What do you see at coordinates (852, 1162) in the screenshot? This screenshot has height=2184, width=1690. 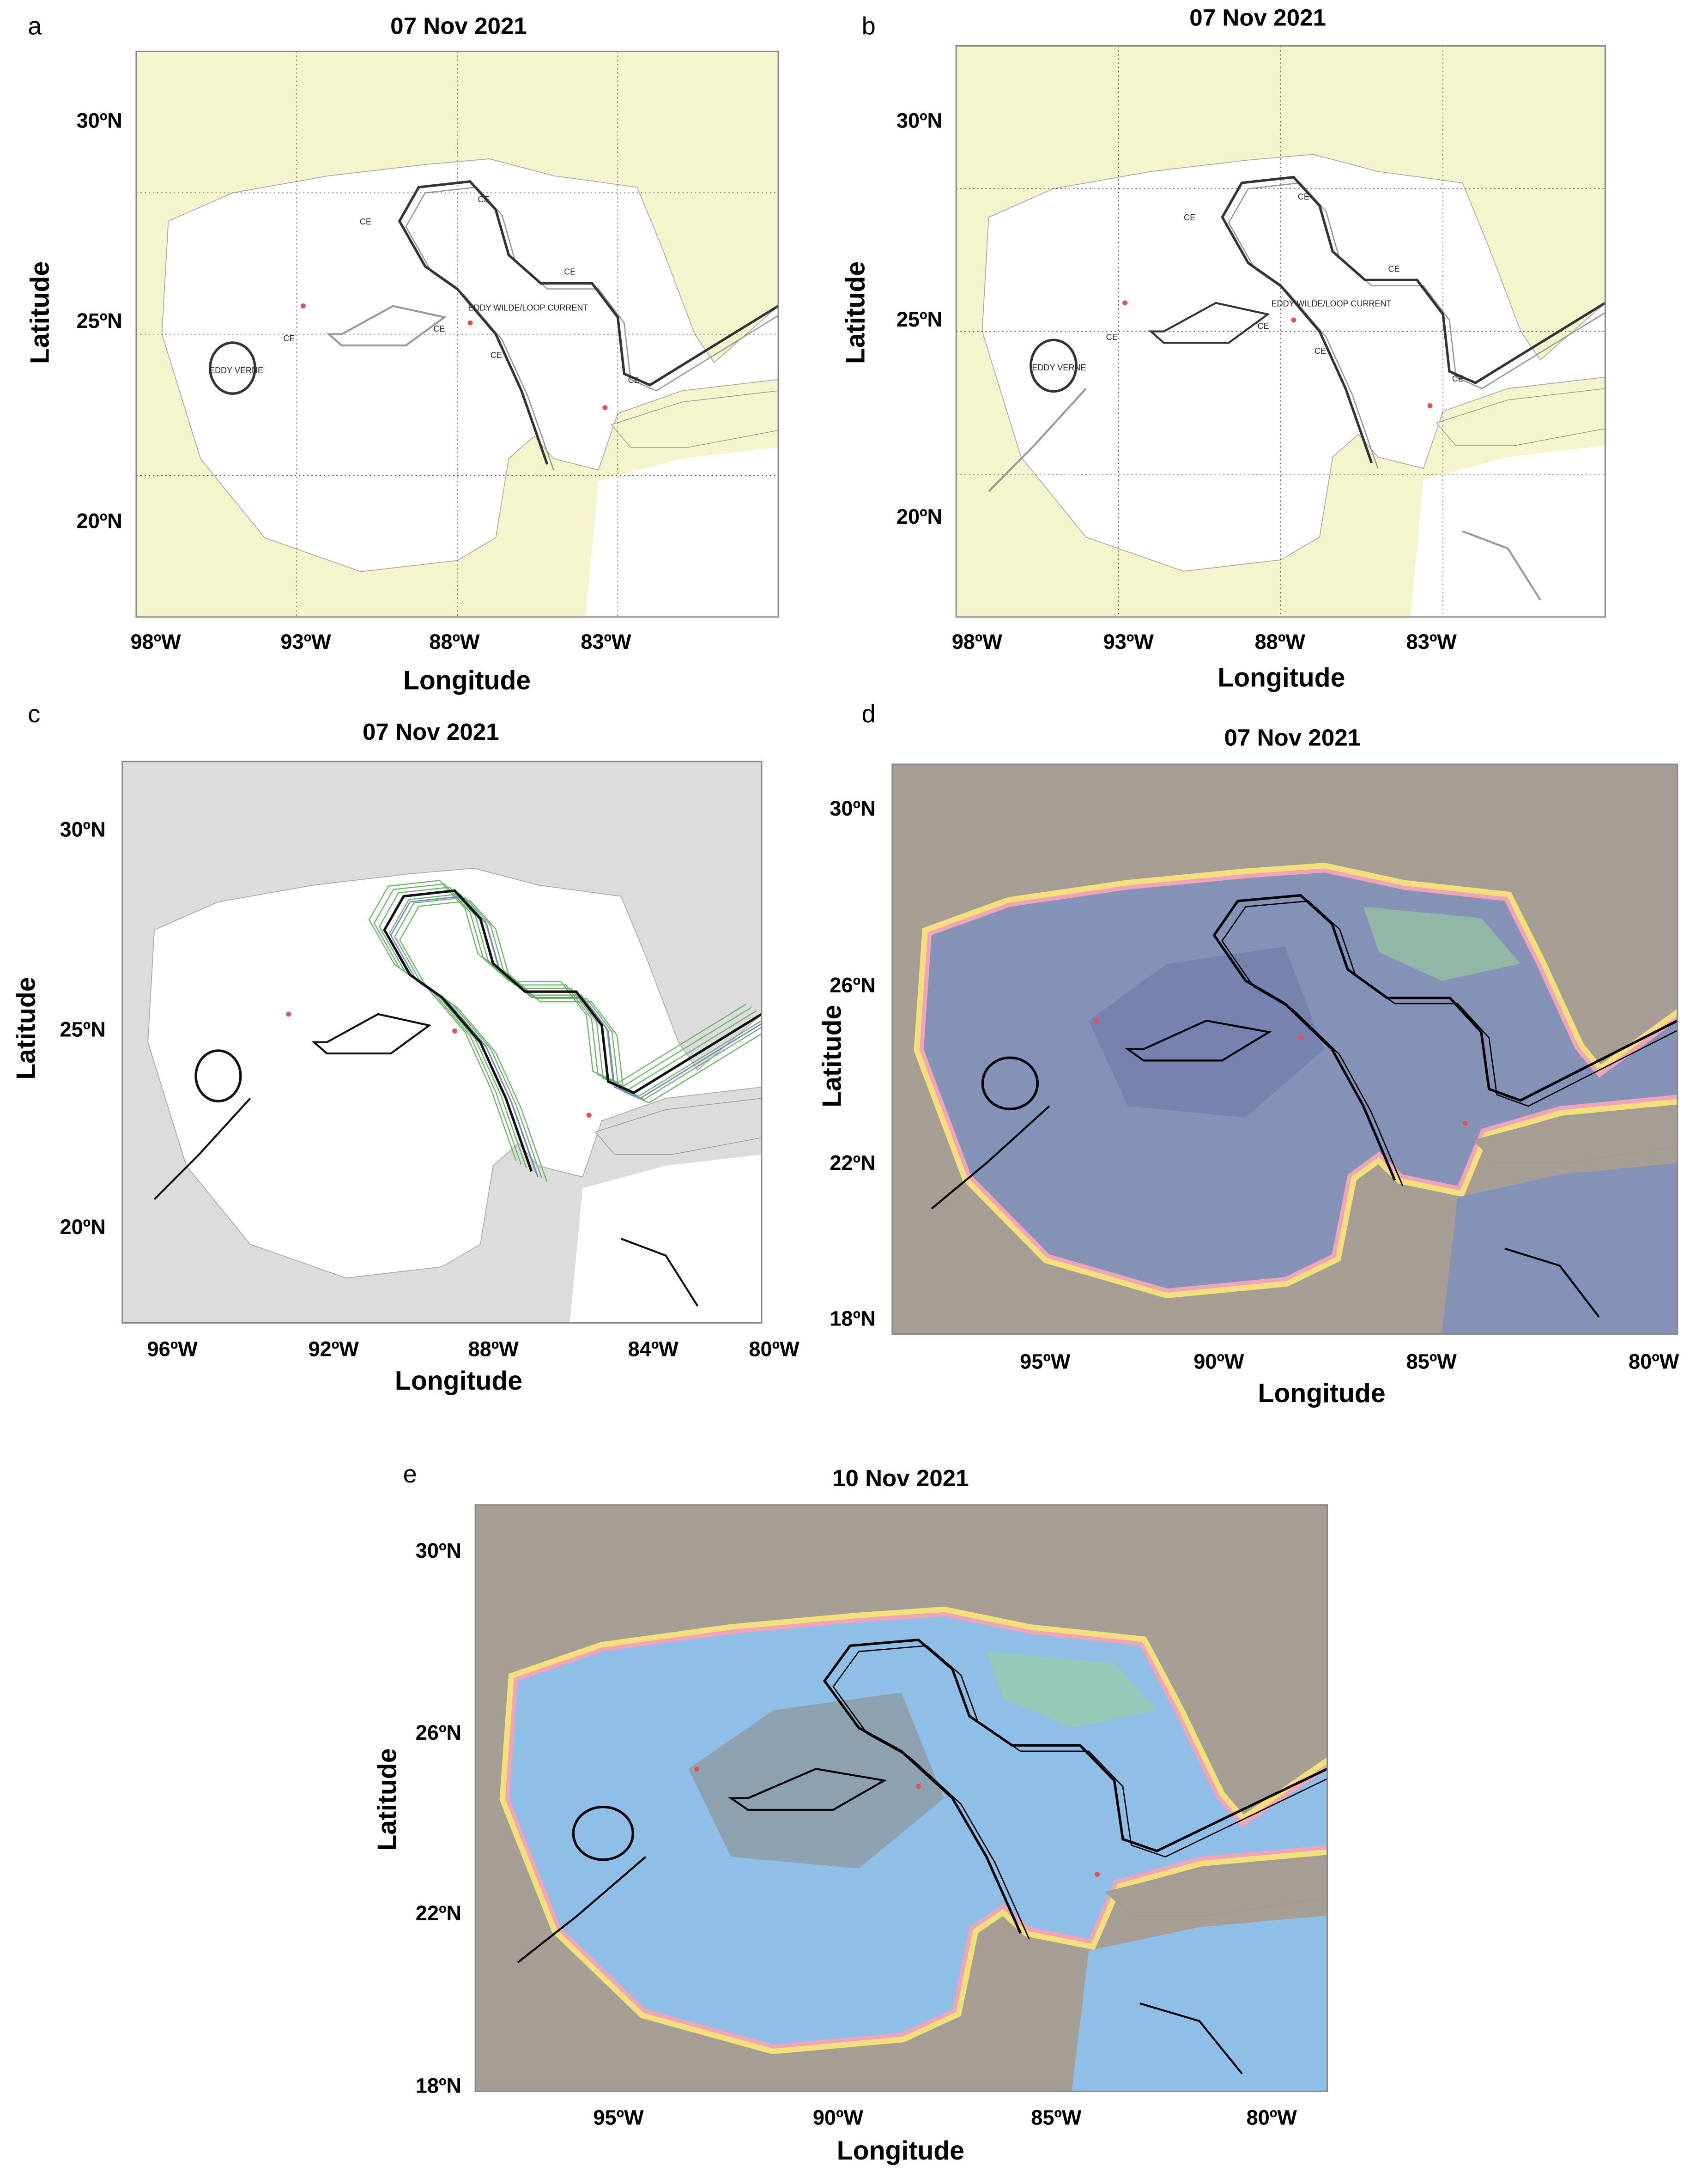 I see `y-tick-label: 22ºN` at bounding box center [852, 1162].